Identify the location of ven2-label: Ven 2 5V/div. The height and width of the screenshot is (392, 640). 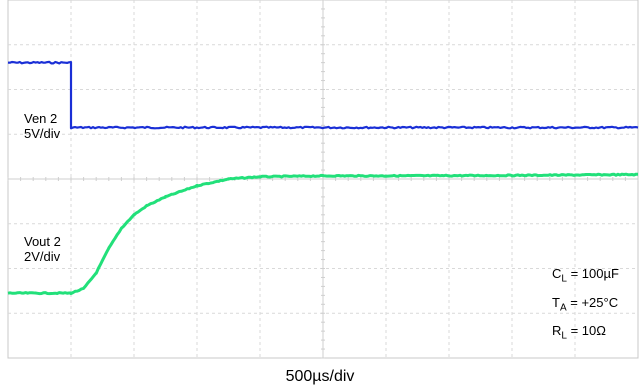
(42, 126).